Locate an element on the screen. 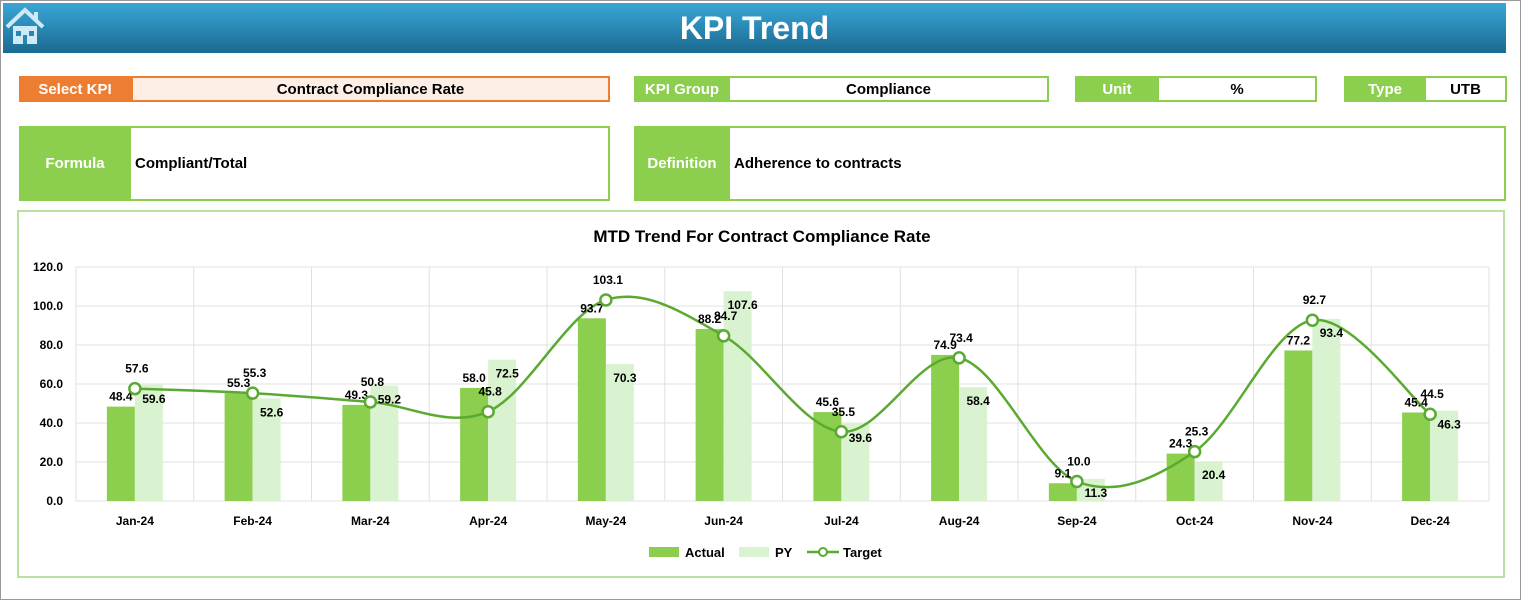  target-data-label: 84.7 is located at coordinates (726, 316).